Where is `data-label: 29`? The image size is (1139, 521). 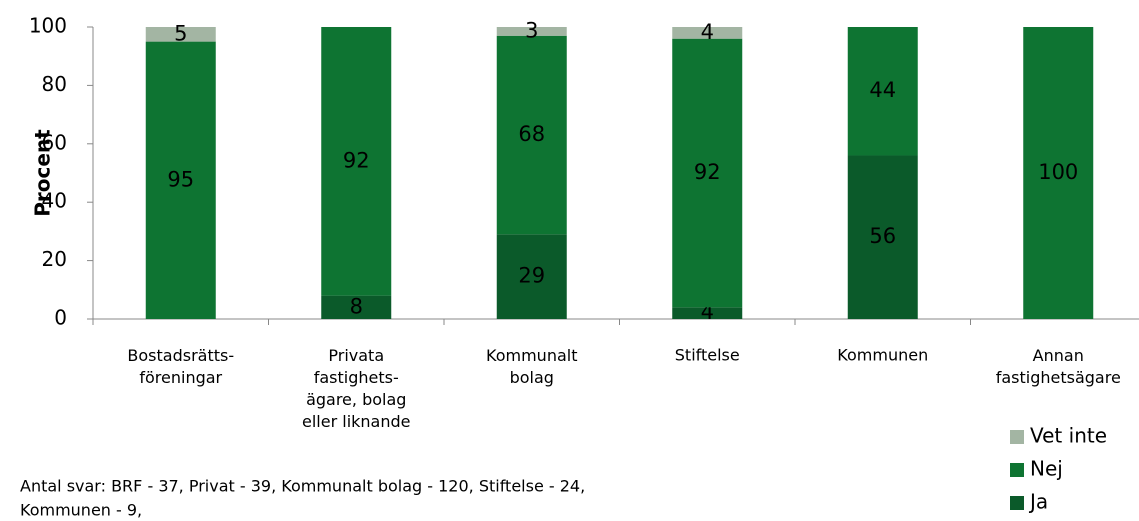 data-label: 29 is located at coordinates (531, 276).